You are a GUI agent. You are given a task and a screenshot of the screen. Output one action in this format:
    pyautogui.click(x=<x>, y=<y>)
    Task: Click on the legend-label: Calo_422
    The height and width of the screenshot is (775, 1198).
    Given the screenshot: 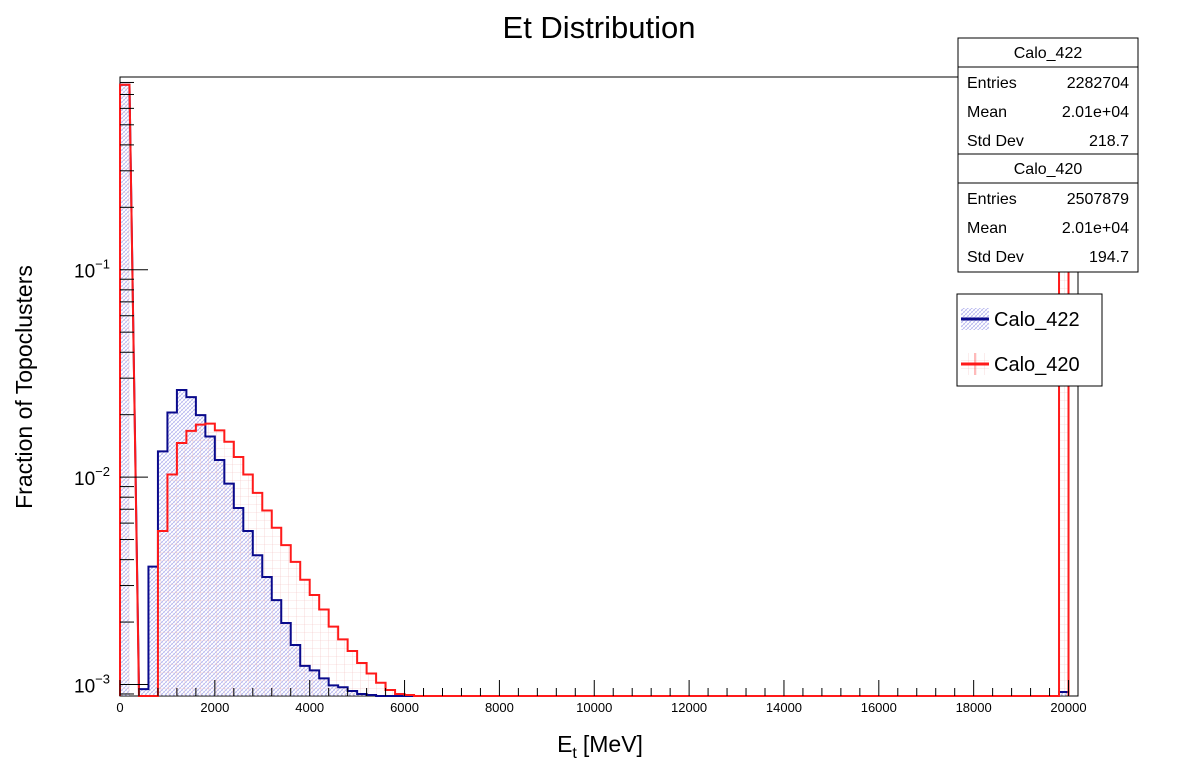 What is the action you would take?
    pyautogui.click(x=1037, y=320)
    